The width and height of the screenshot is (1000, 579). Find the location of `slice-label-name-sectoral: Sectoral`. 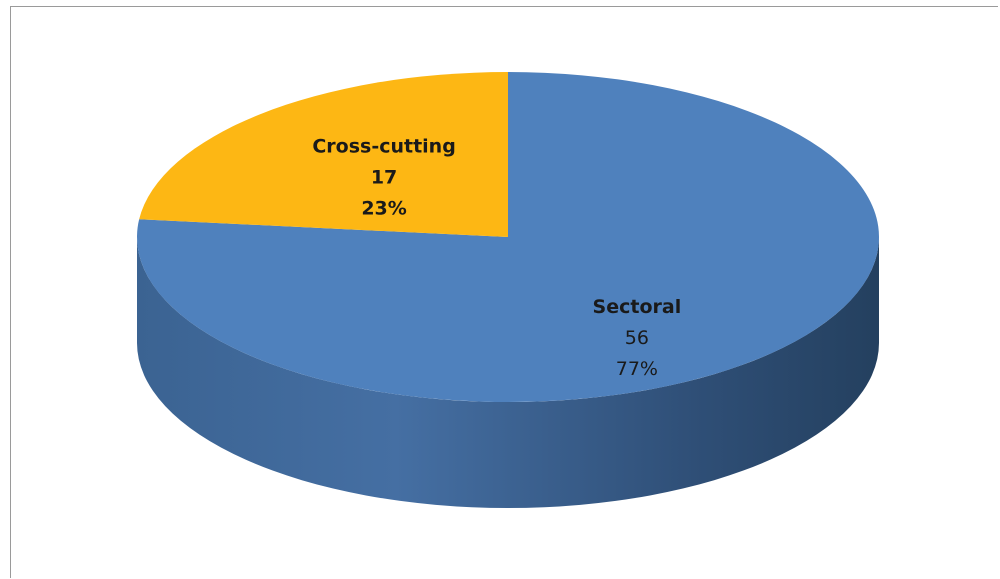

slice-label-name-sectoral: Sectoral is located at coordinates (637, 307).